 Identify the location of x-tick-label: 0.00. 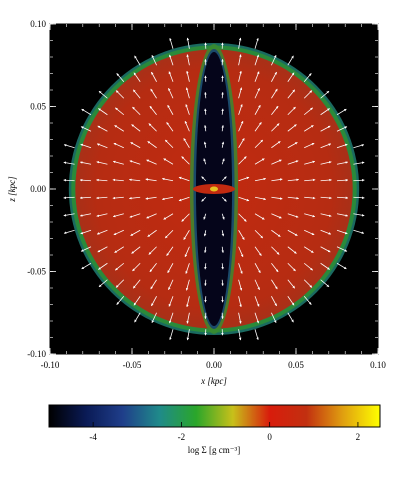
(214, 365).